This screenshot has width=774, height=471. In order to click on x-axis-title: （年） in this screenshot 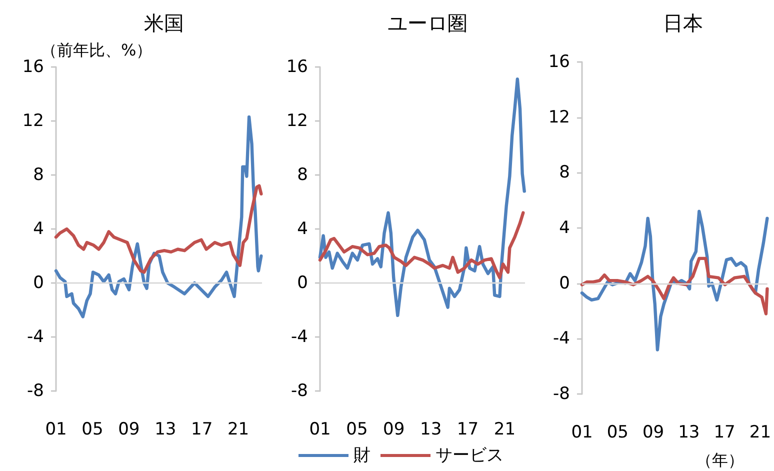, I will do `click(720, 460)`.